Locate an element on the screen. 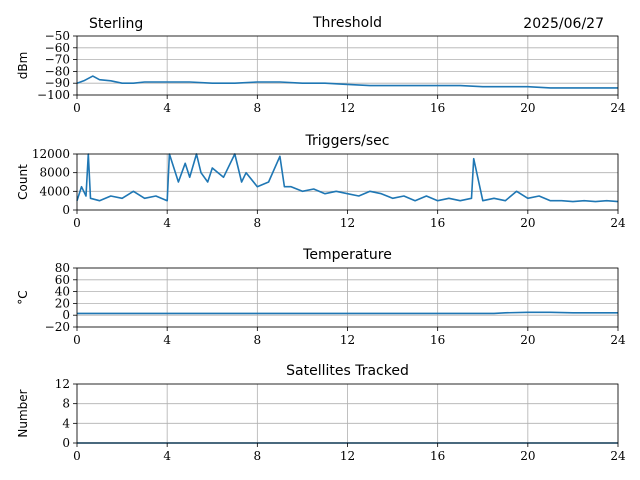  threshold-ylabel: dBm is located at coordinates (23, 66).